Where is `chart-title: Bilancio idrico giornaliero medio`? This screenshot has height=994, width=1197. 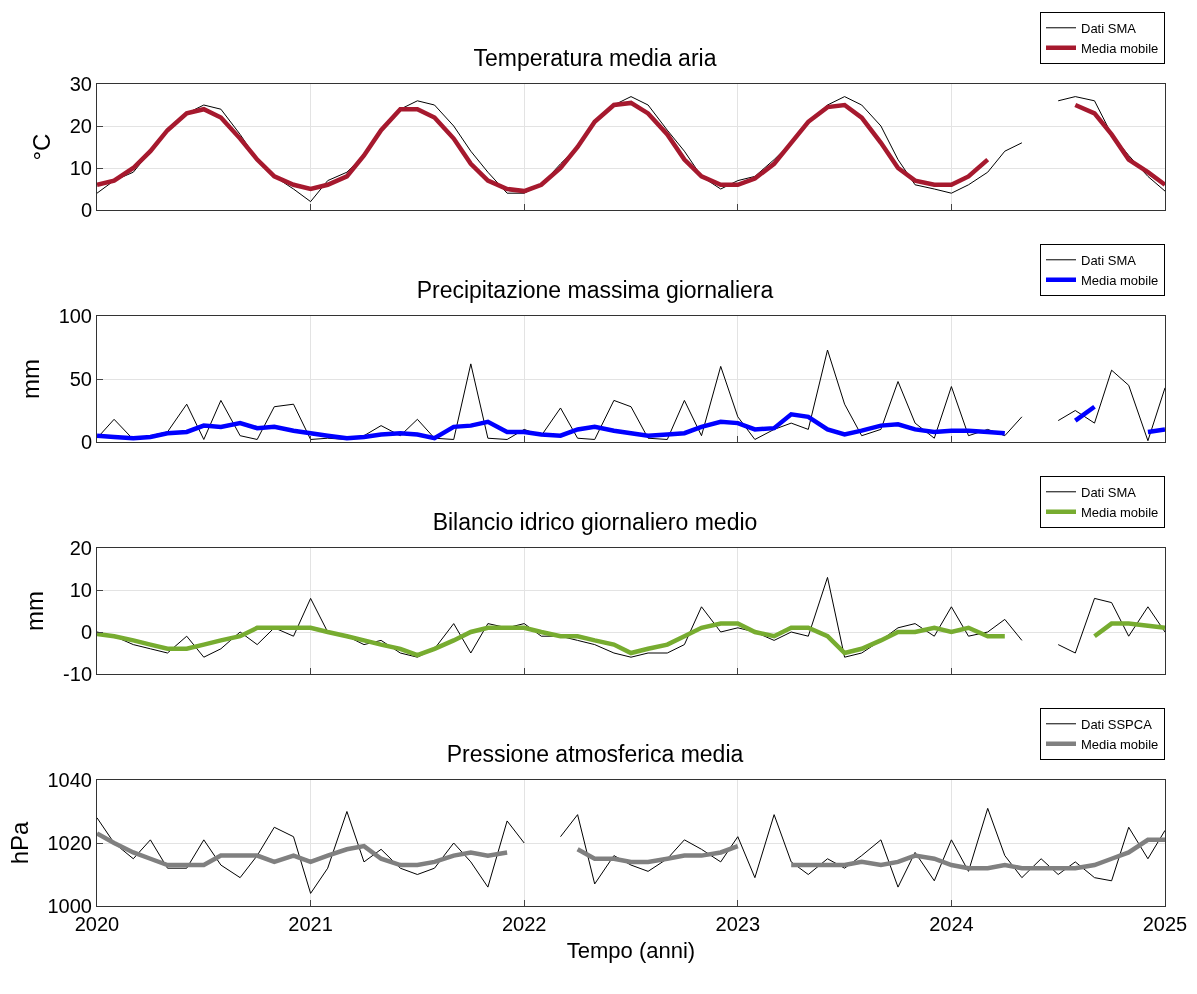 chart-title: Bilancio idrico giornaliero medio is located at coordinates (595, 522).